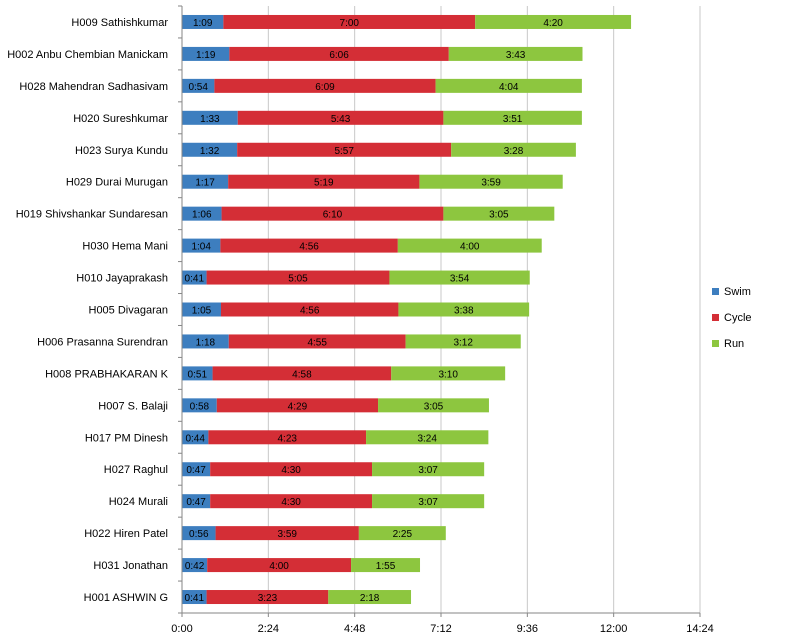 The image size is (788, 644). What do you see at coordinates (121, 151) in the screenshot?
I see `category-label: H023 Surya Kundu` at bounding box center [121, 151].